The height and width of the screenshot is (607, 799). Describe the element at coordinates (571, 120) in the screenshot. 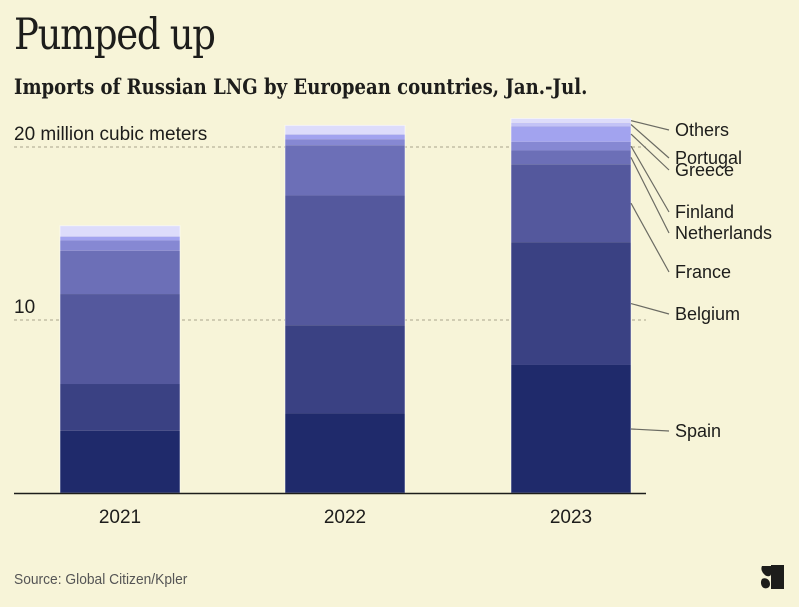

I see `bar-segment-others-2023` at that location.